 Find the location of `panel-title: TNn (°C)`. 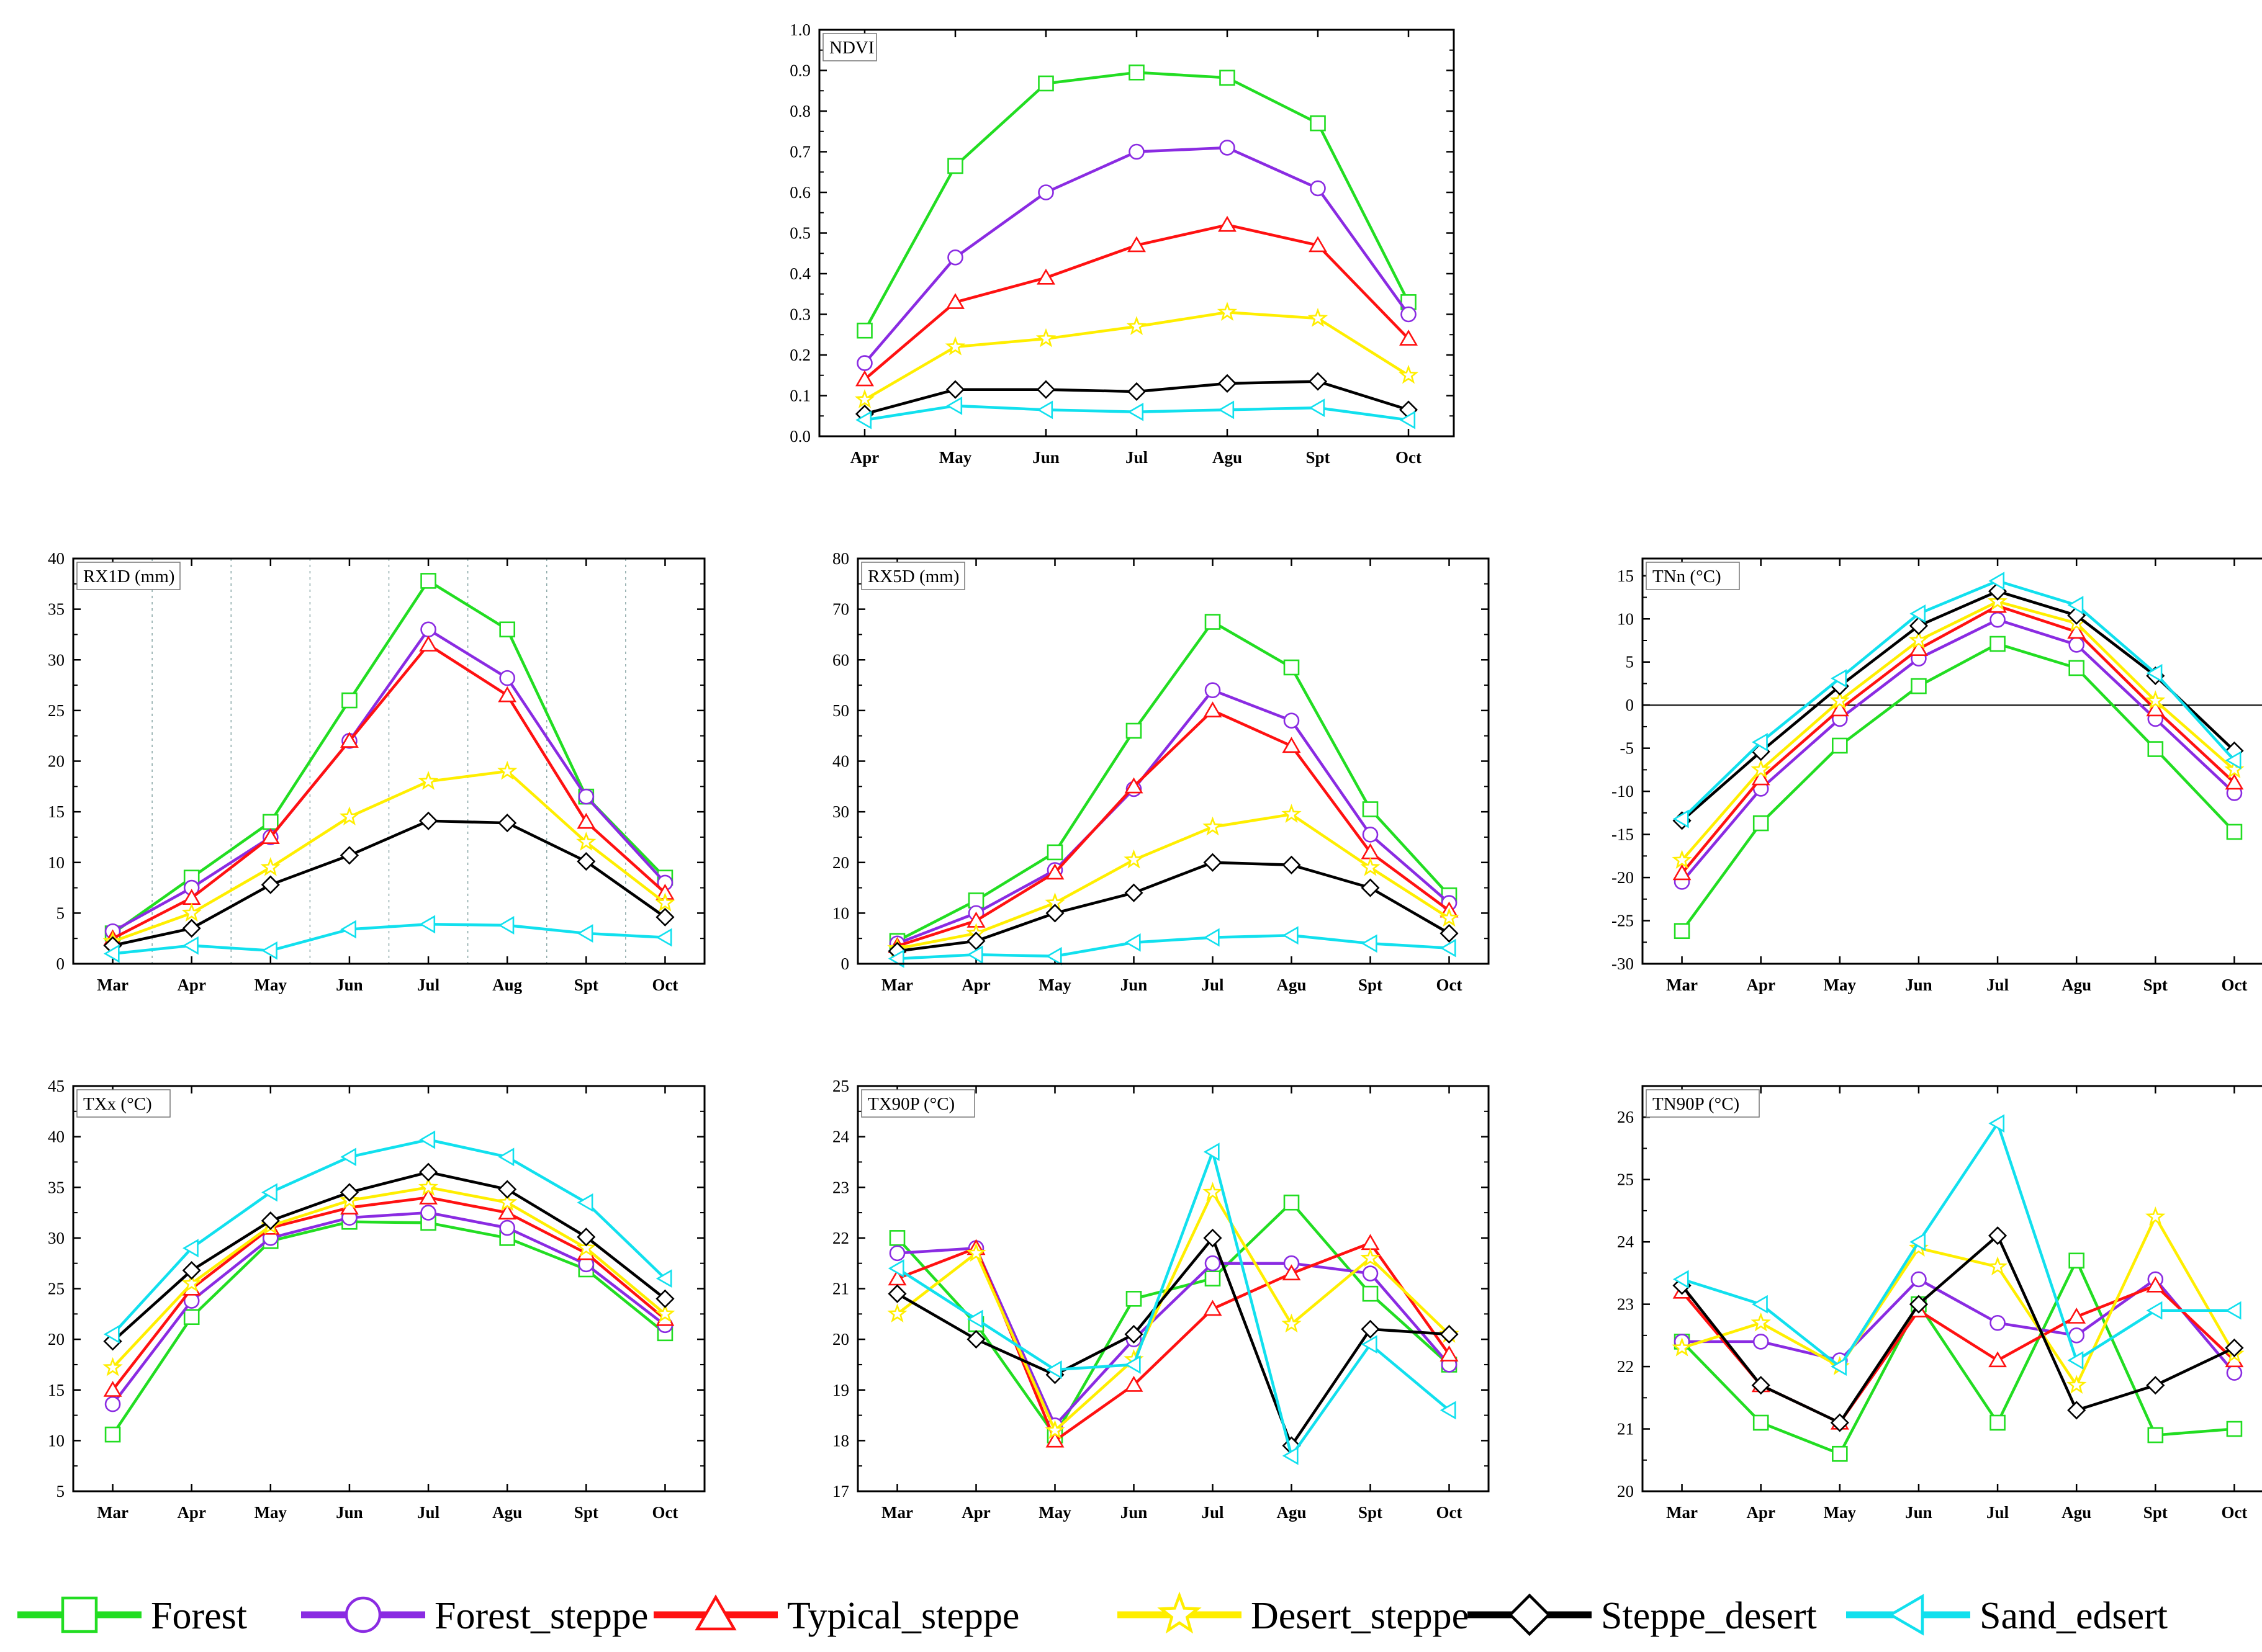

panel-title: TNn (°C) is located at coordinates (1693, 576).